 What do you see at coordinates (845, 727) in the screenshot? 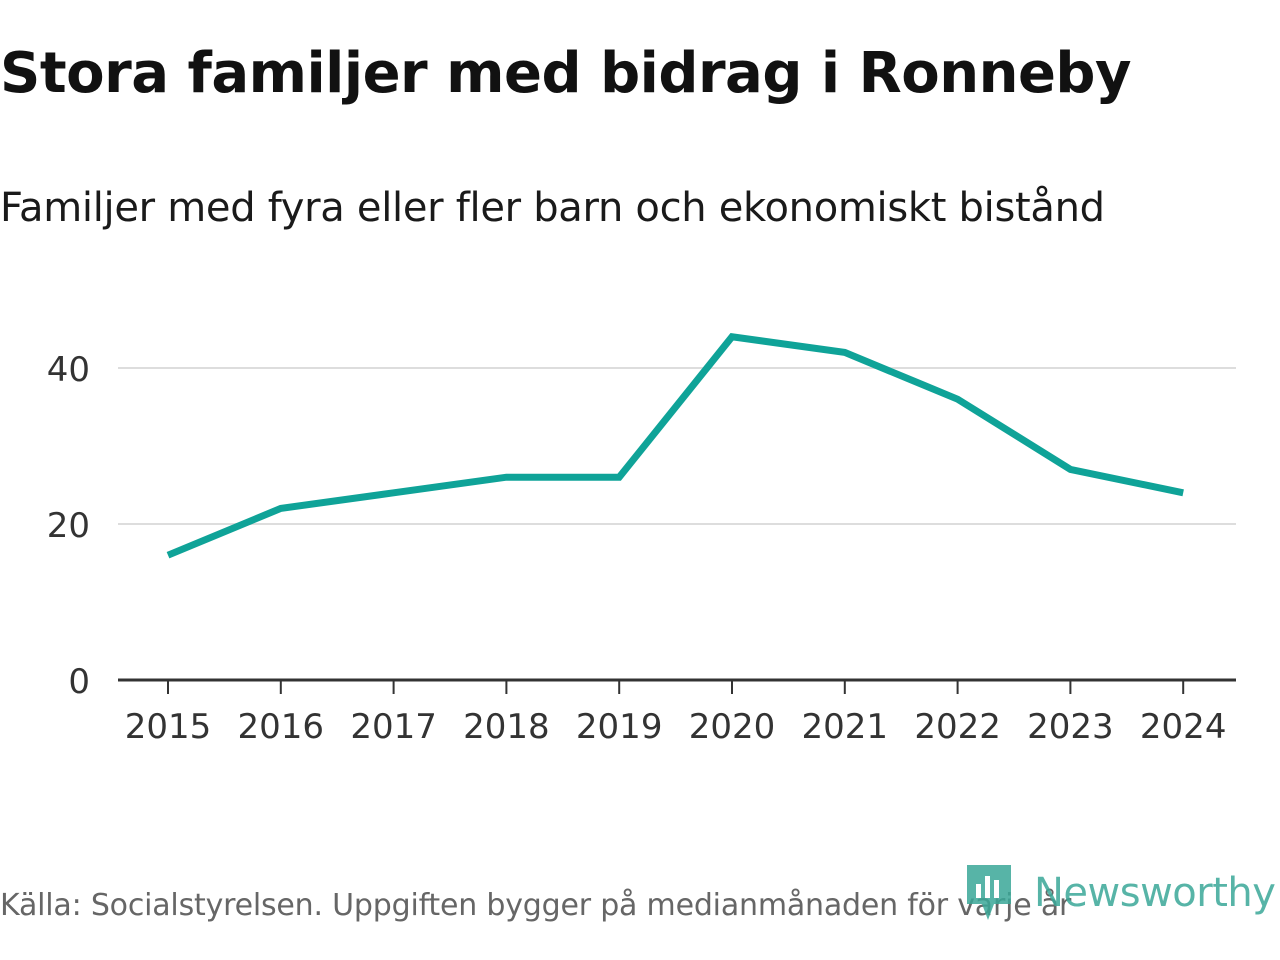
I see `x-tick-label: 2021` at bounding box center [845, 727].